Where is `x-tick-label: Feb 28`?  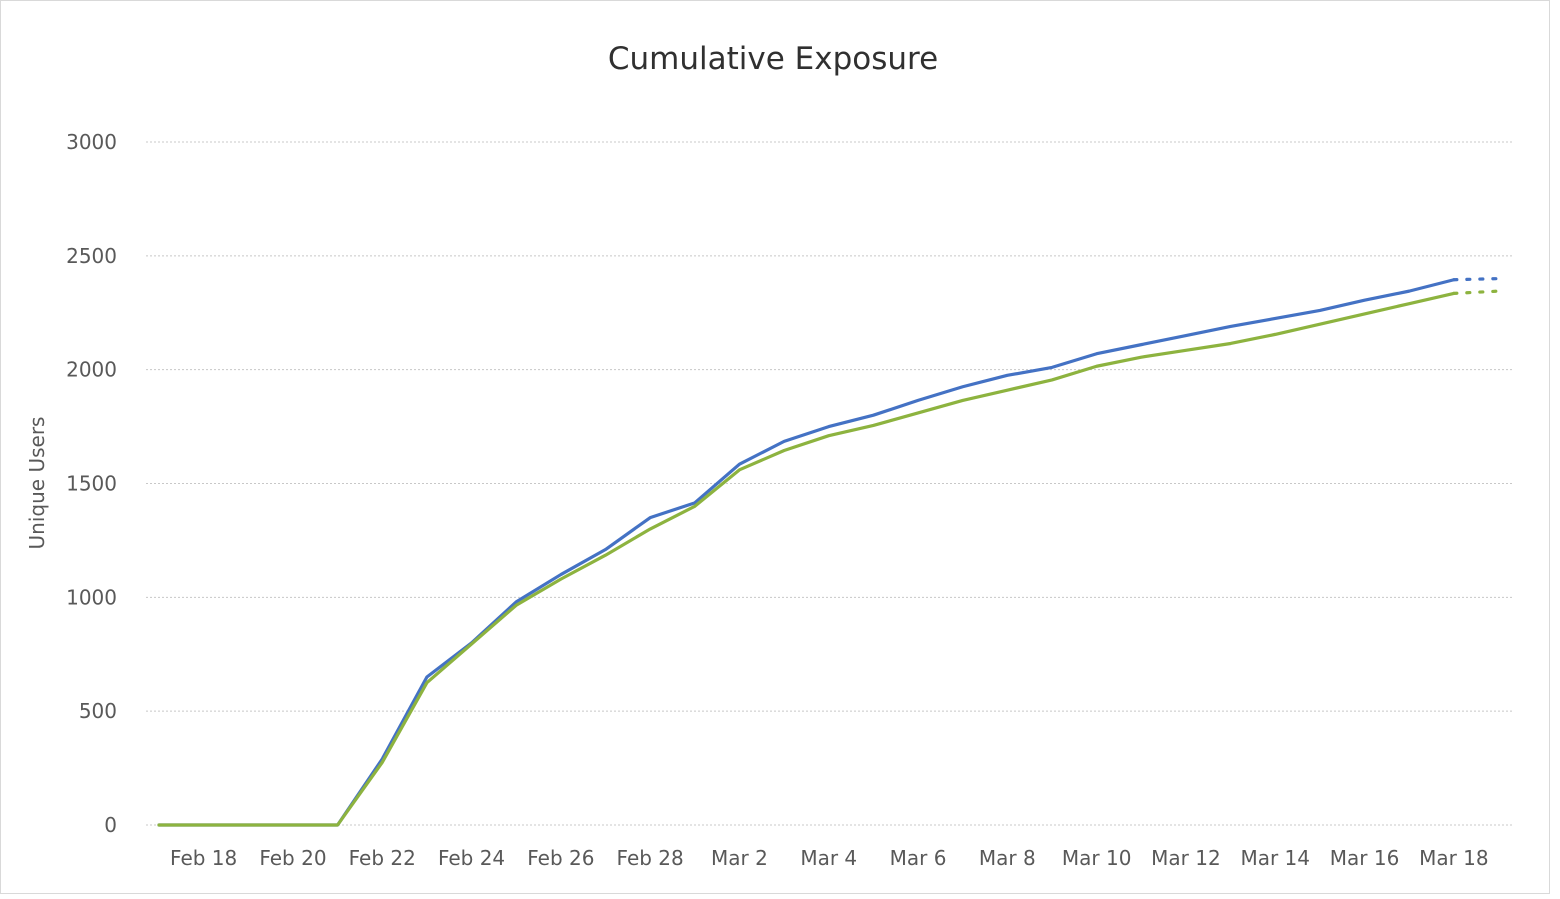
x-tick-label: Feb 28 is located at coordinates (650, 858).